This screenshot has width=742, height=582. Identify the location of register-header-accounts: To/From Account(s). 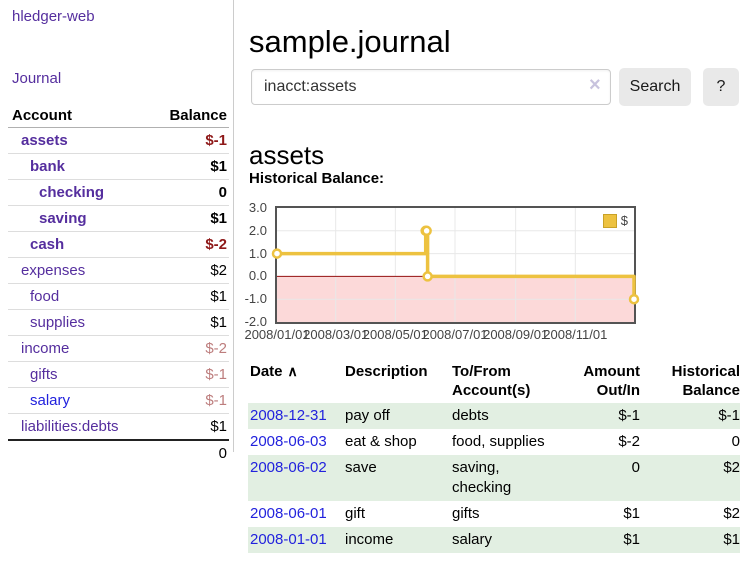
(491, 381).